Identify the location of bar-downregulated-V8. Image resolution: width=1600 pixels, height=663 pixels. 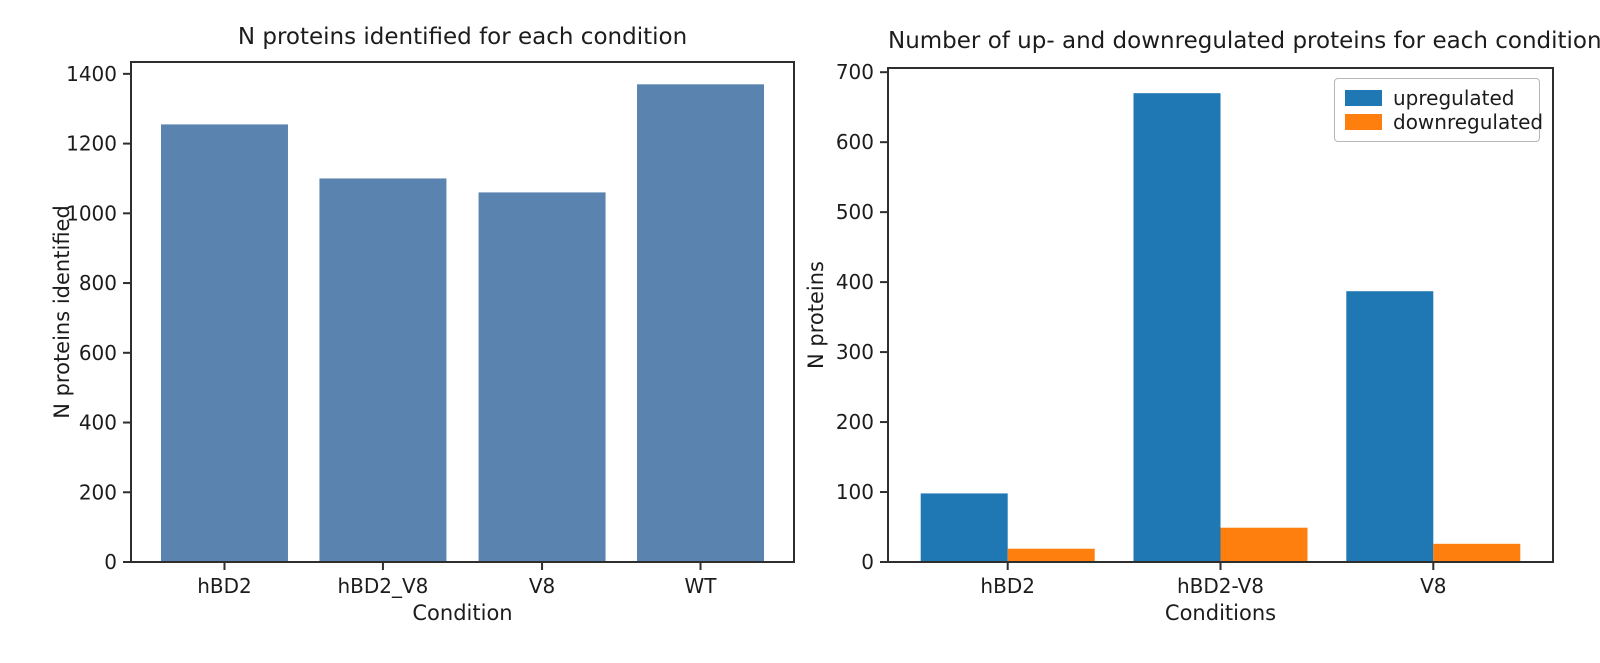
(1477, 552).